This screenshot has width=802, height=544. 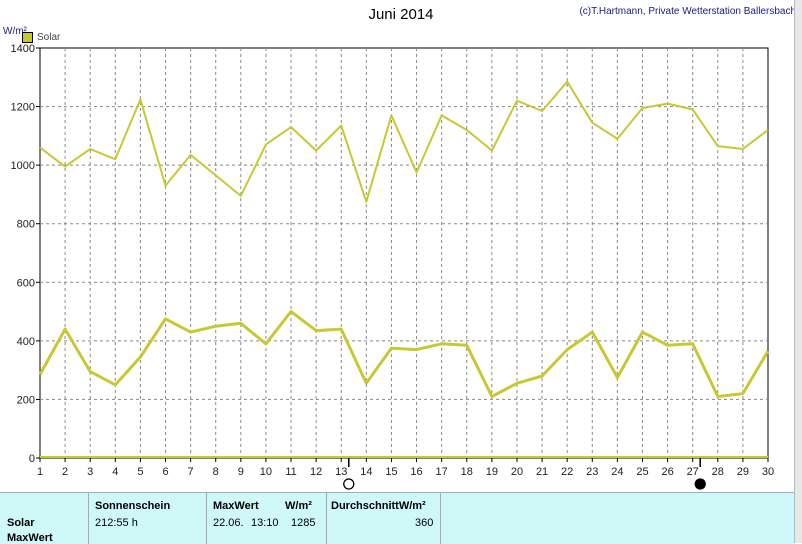 I want to click on y-tick-label: 600, so click(x=26, y=283).